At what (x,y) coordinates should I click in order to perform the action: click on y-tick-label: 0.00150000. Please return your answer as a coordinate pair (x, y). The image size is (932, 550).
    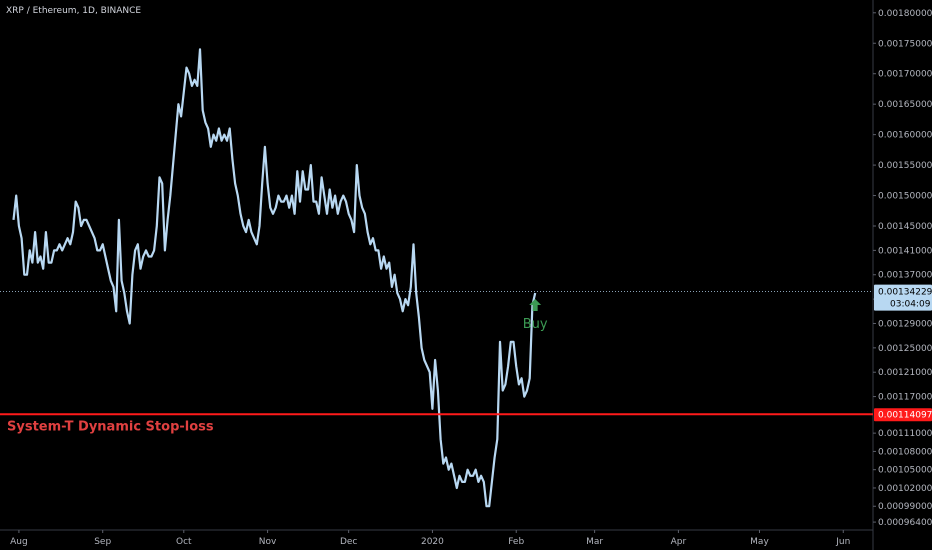
    Looking at the image, I should click on (905, 197).